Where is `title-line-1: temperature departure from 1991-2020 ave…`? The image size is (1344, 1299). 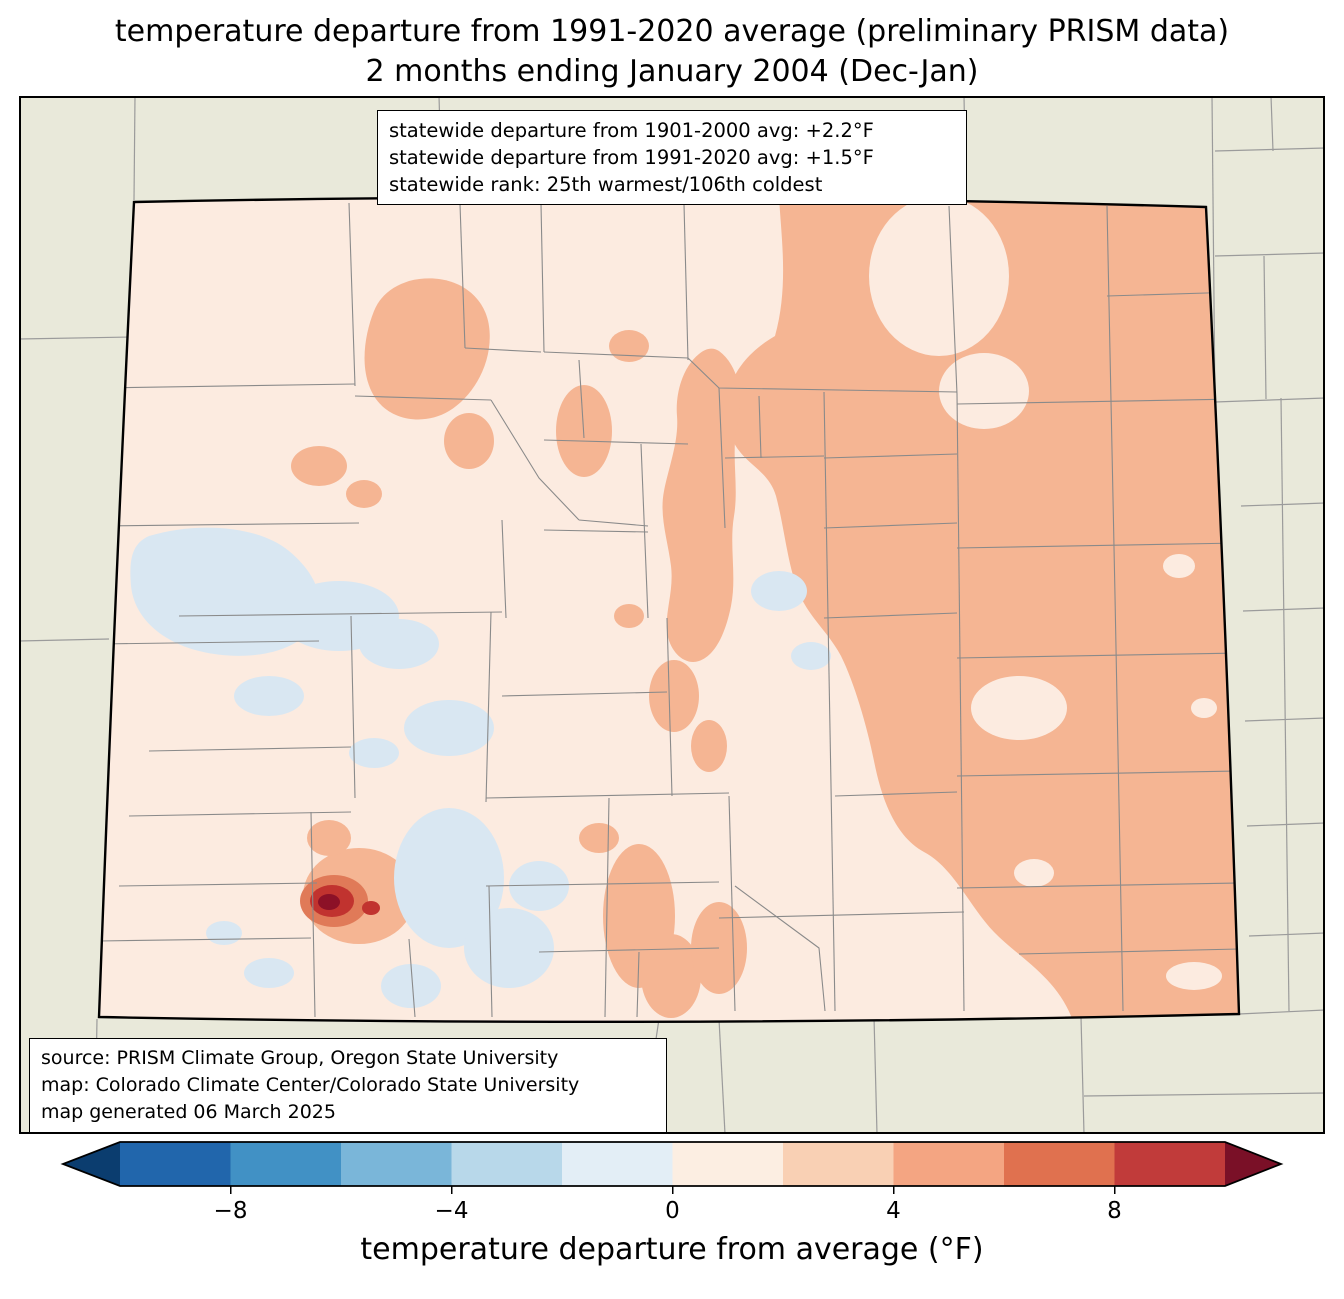 title-line-1: temperature departure from 1991-2020 ave… is located at coordinates (672, 31).